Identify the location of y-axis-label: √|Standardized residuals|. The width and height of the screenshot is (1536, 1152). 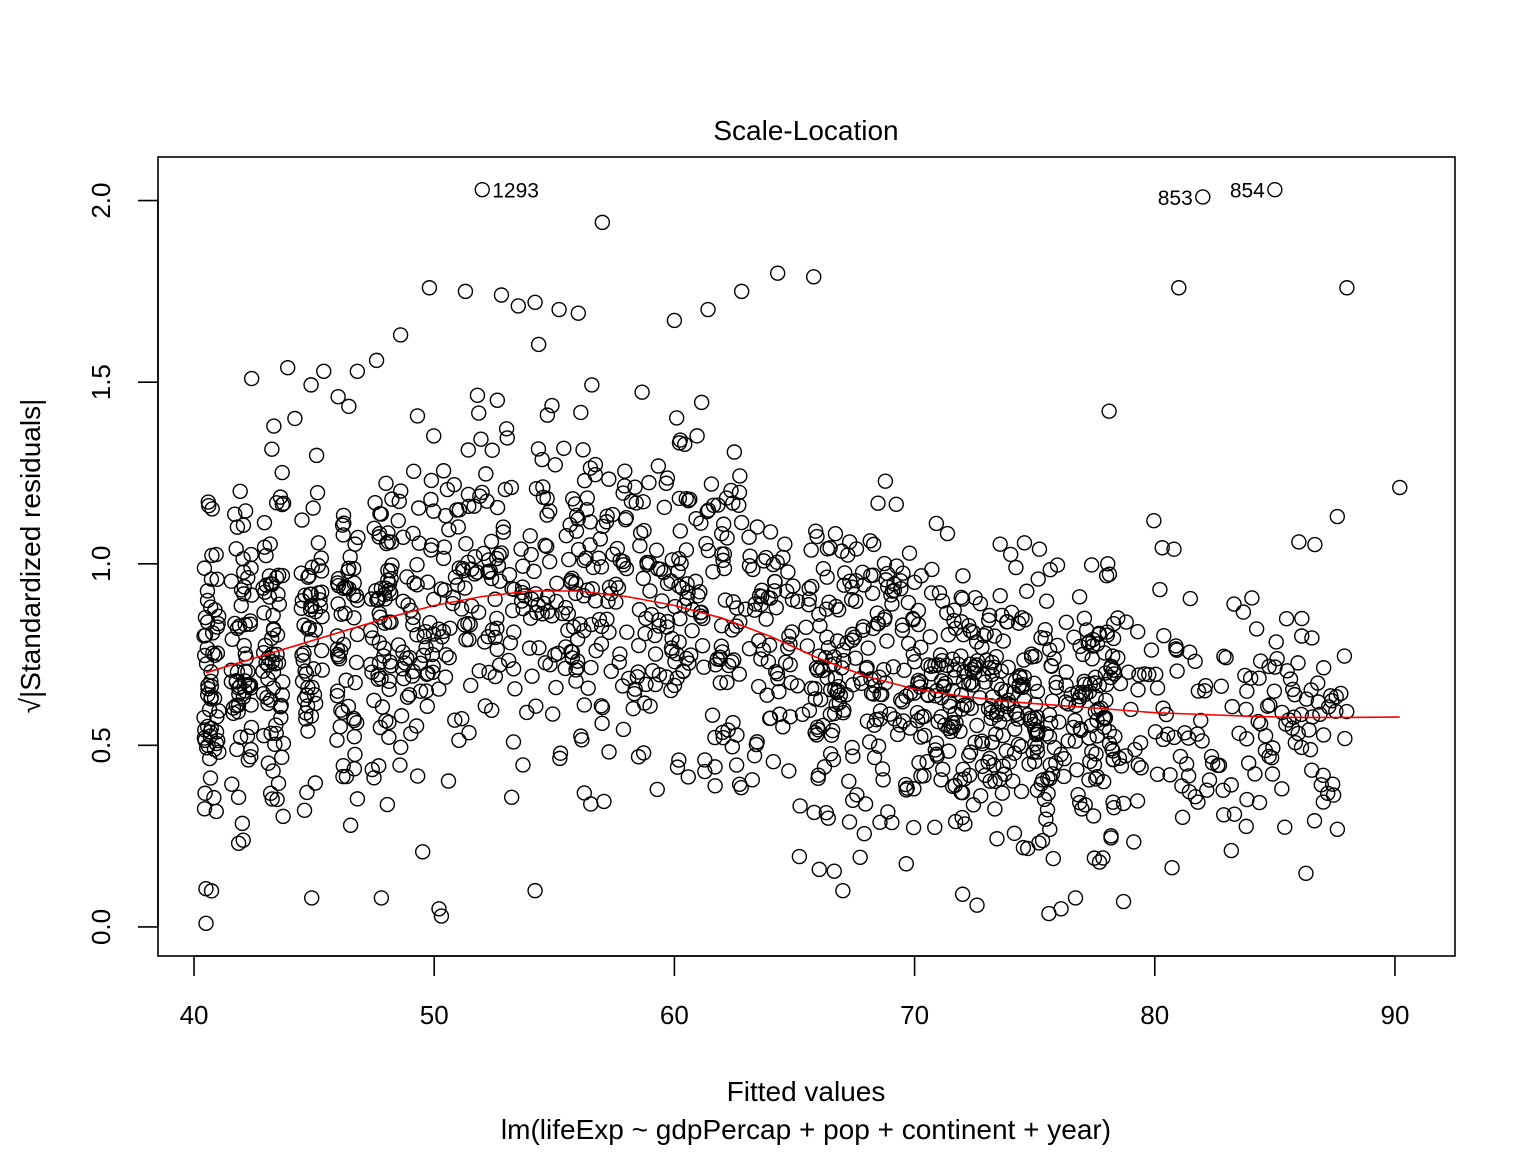
(30, 556).